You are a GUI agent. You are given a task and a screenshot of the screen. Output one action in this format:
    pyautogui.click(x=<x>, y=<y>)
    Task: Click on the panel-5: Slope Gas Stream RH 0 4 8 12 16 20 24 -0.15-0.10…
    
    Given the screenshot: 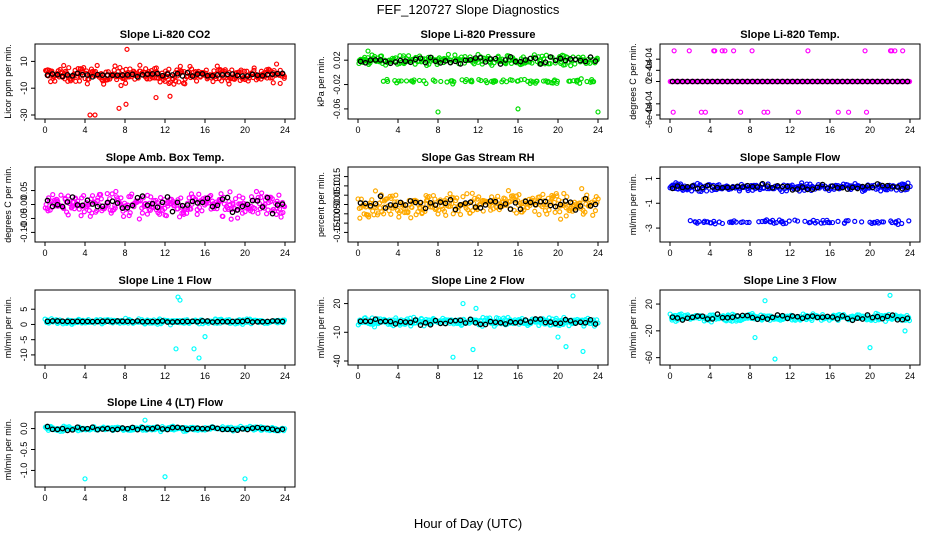 What is the action you would take?
    pyautogui.click(x=462, y=205)
    